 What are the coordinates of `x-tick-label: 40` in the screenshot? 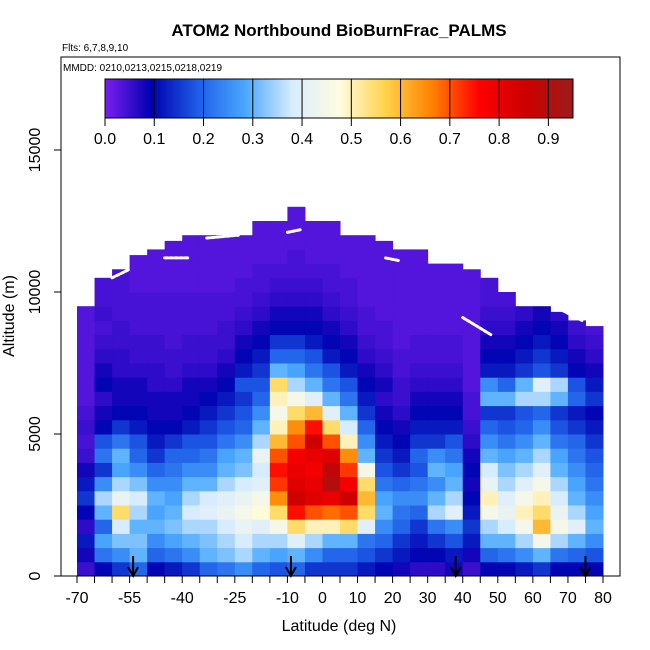 It's located at (463, 598).